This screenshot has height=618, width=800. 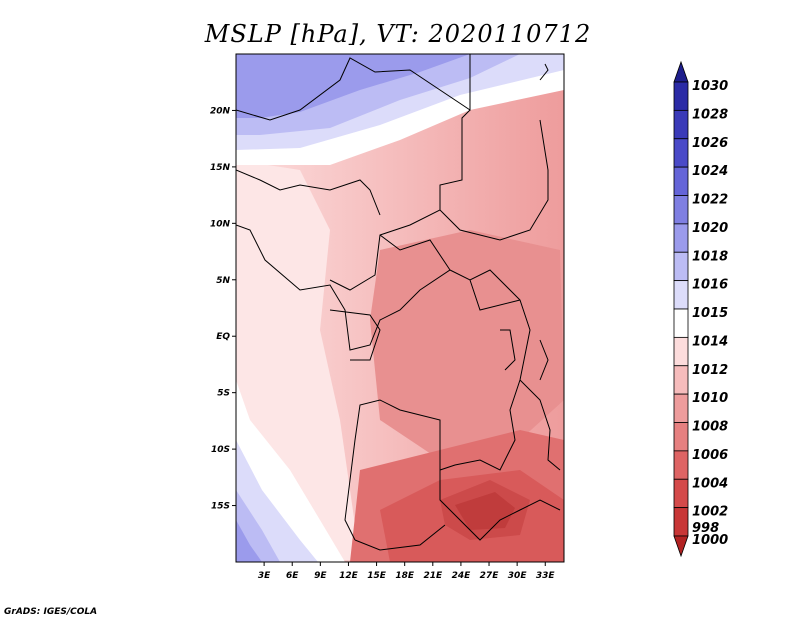 I want to click on lon-tick-label: 18E, so click(x=405, y=576).